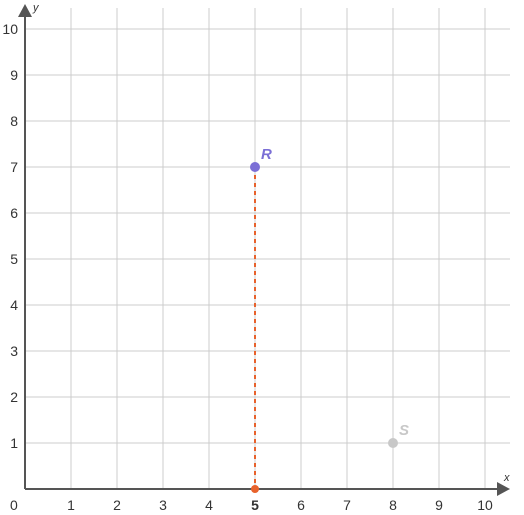 The height and width of the screenshot is (515, 524). Describe the element at coordinates (25, 10) in the screenshot. I see `y-axis-arrow` at that location.